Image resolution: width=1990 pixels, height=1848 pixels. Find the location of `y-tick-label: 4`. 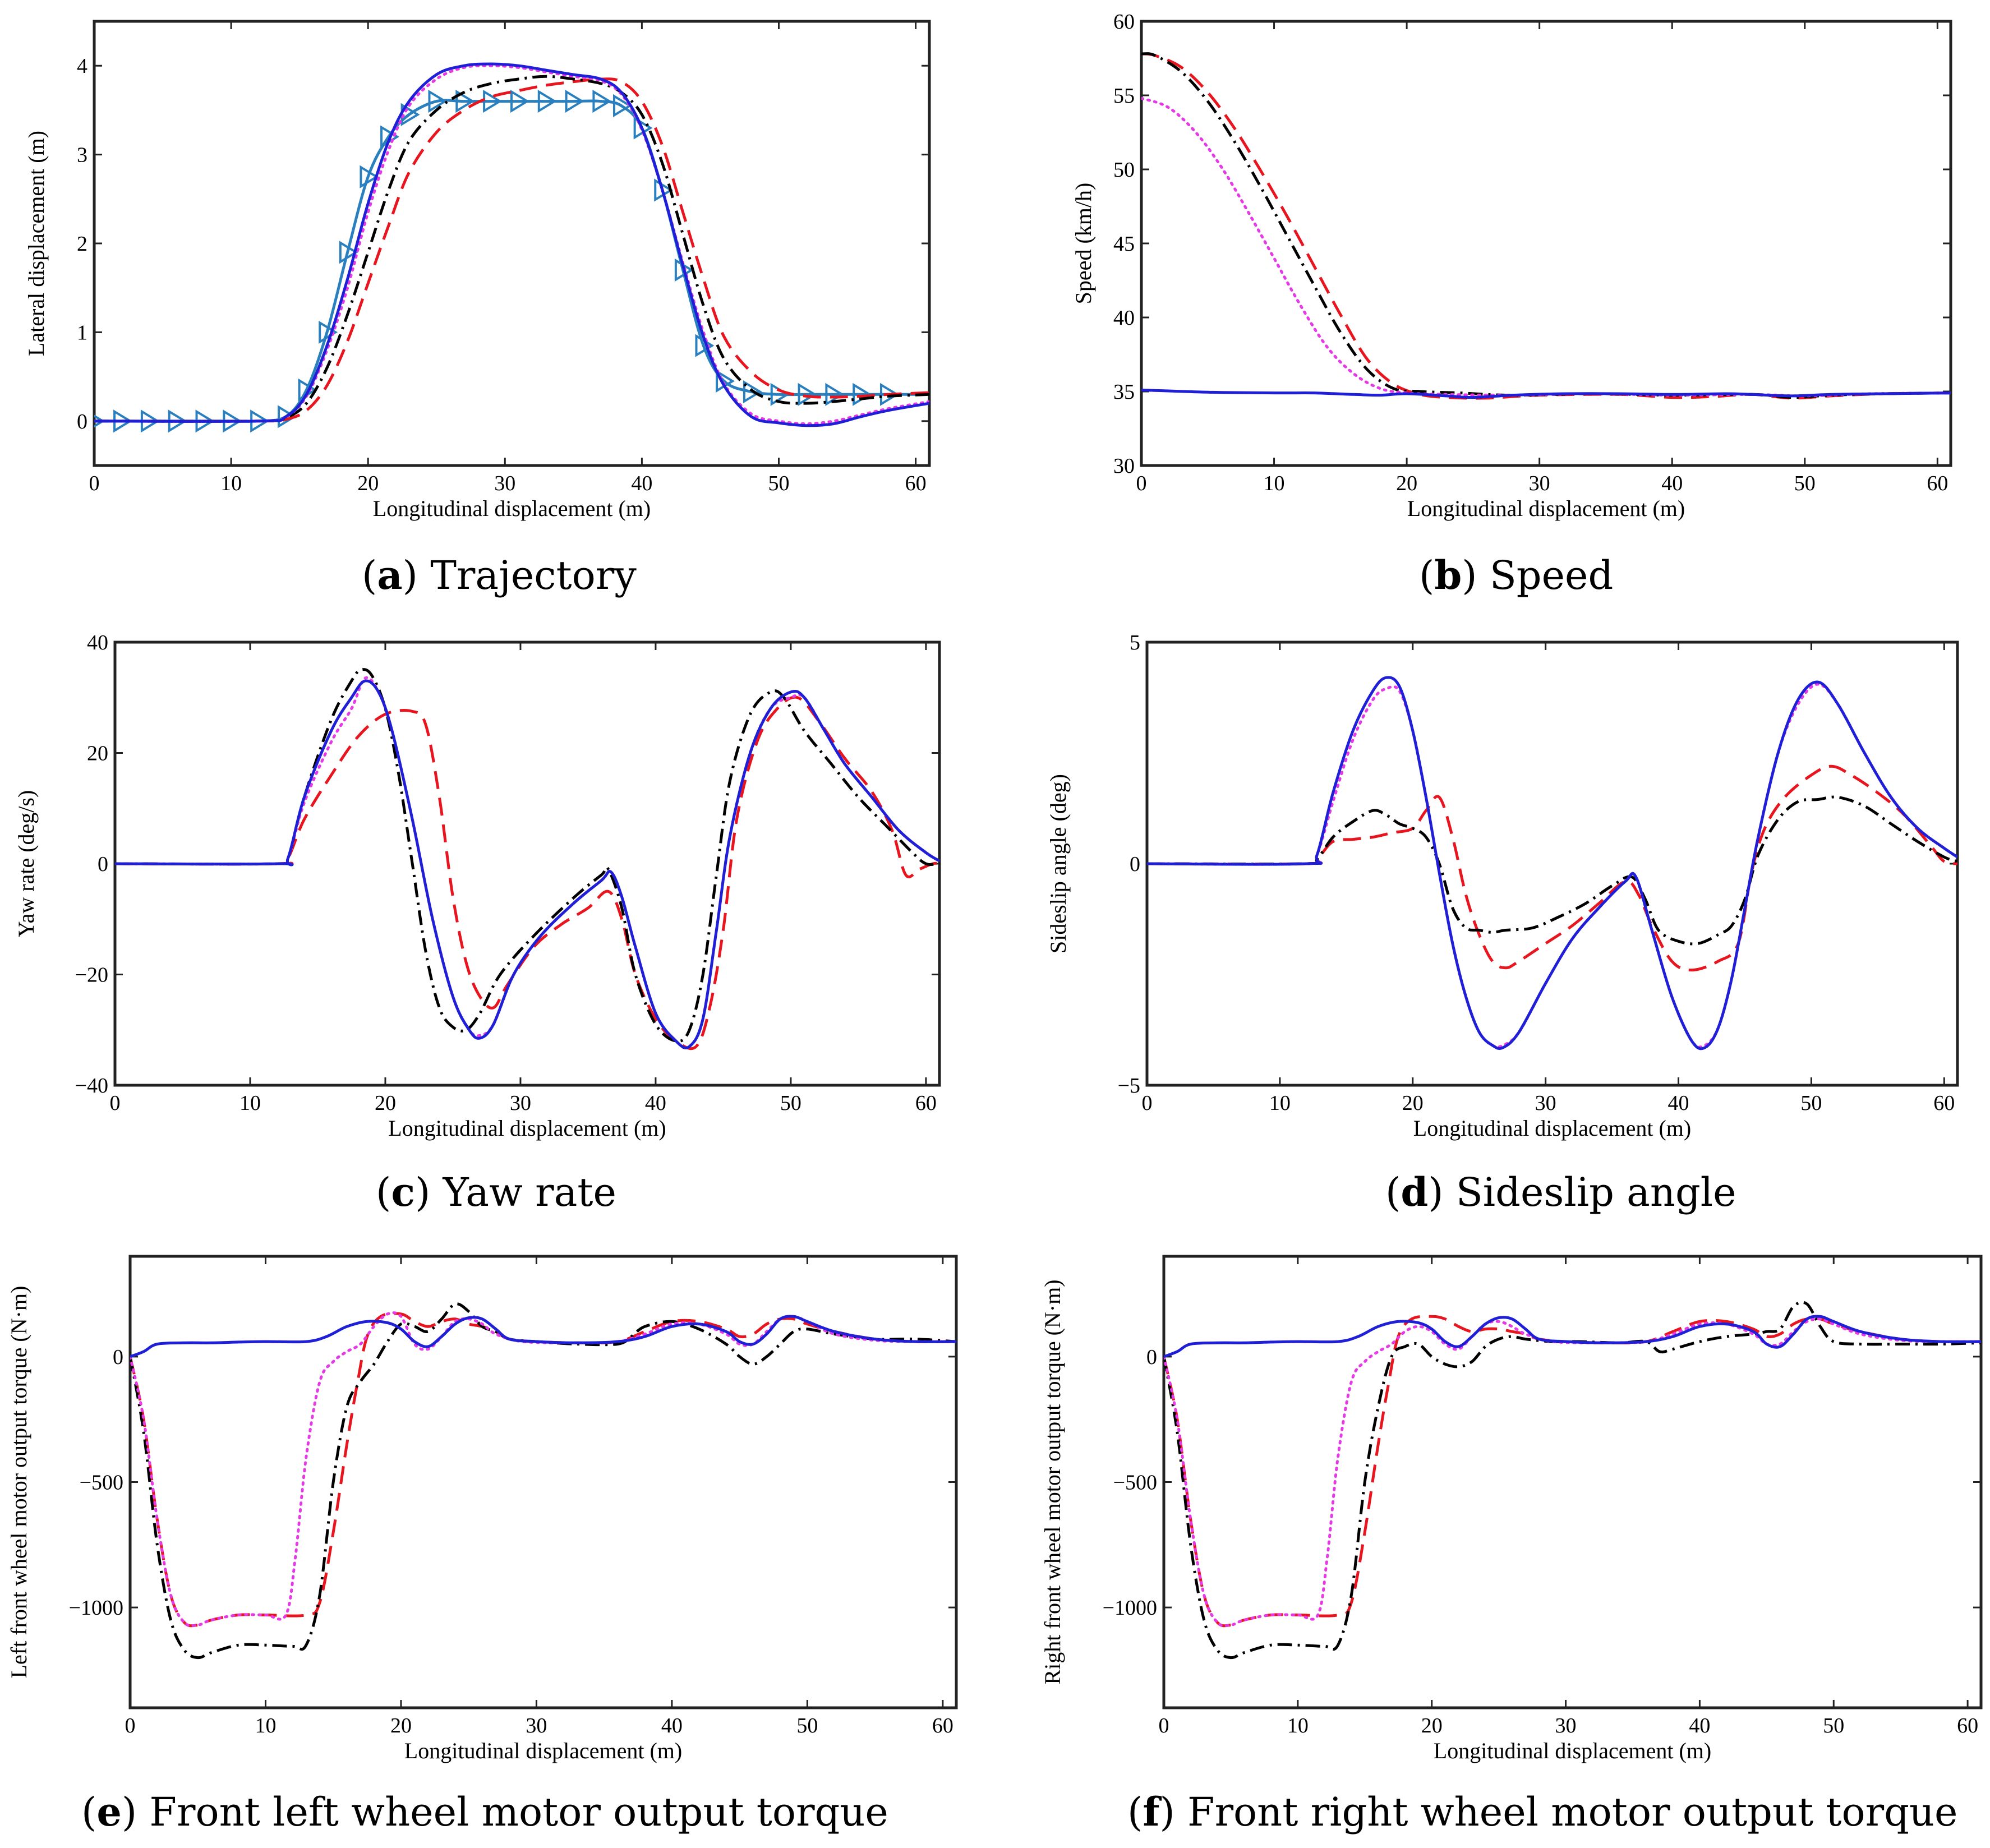

y-tick-label: 4 is located at coordinates (82, 66).